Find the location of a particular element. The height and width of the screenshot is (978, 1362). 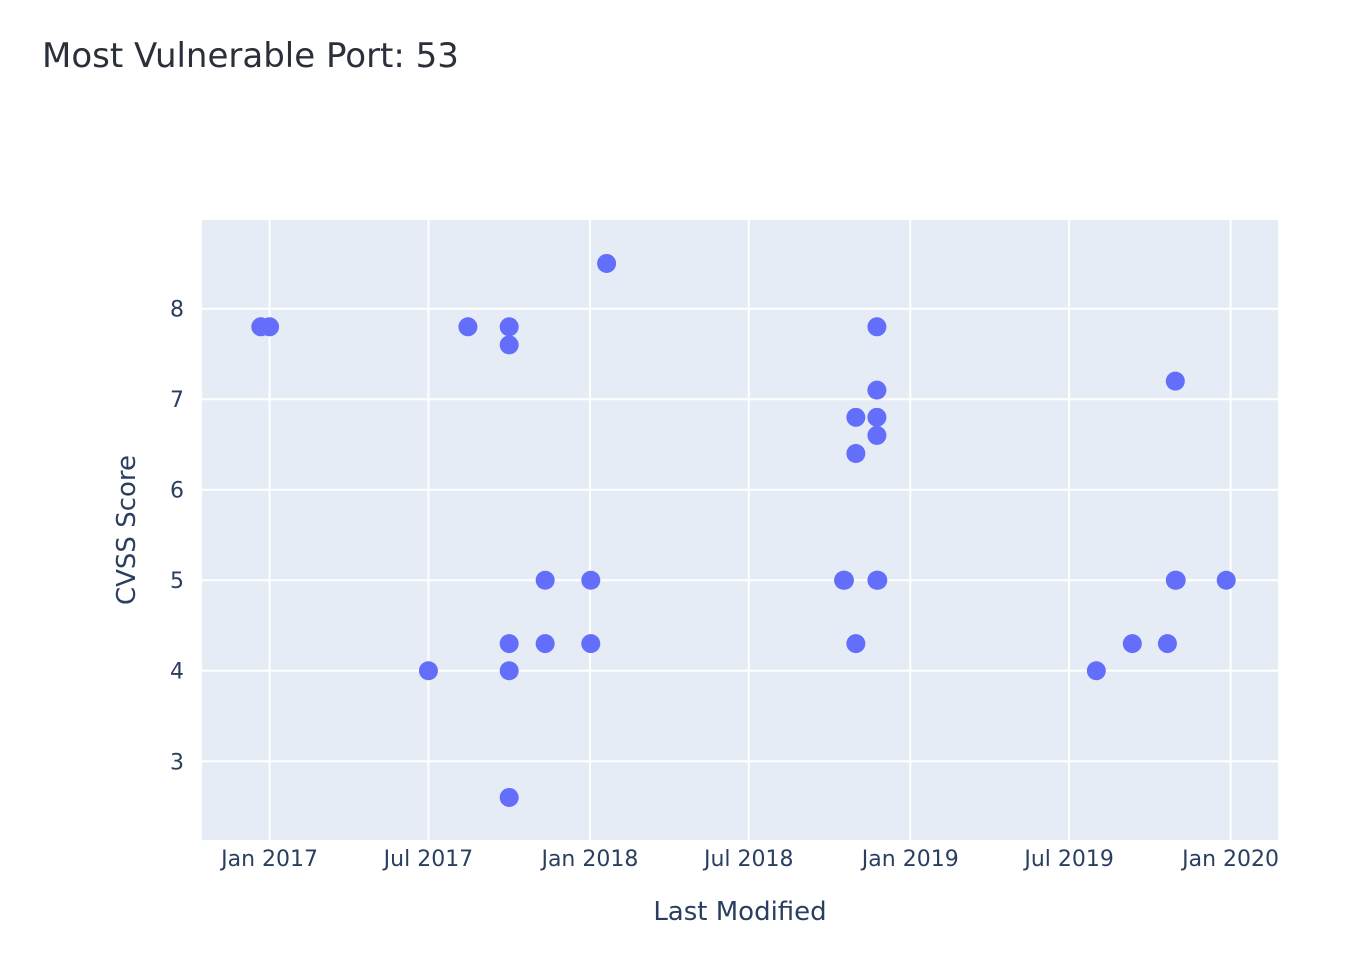

y-axis-ticks: 3 4 5 6 7 8 is located at coordinates (177, 537).